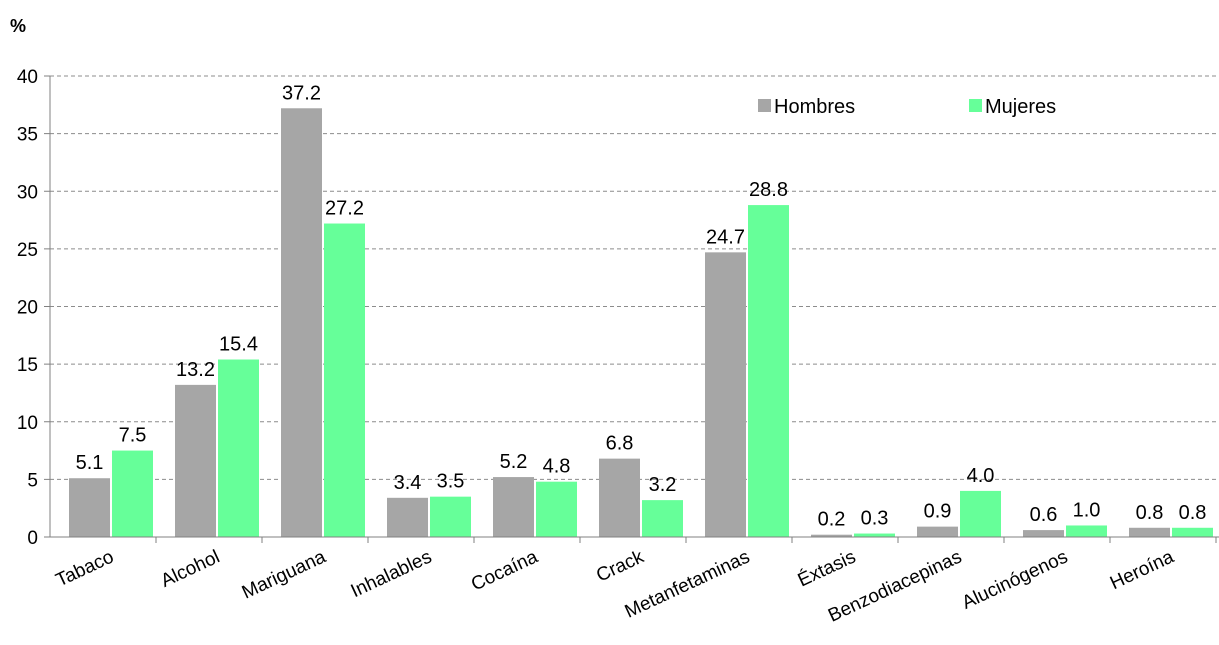  I want to click on data-label: 0.6, so click(1044, 515).